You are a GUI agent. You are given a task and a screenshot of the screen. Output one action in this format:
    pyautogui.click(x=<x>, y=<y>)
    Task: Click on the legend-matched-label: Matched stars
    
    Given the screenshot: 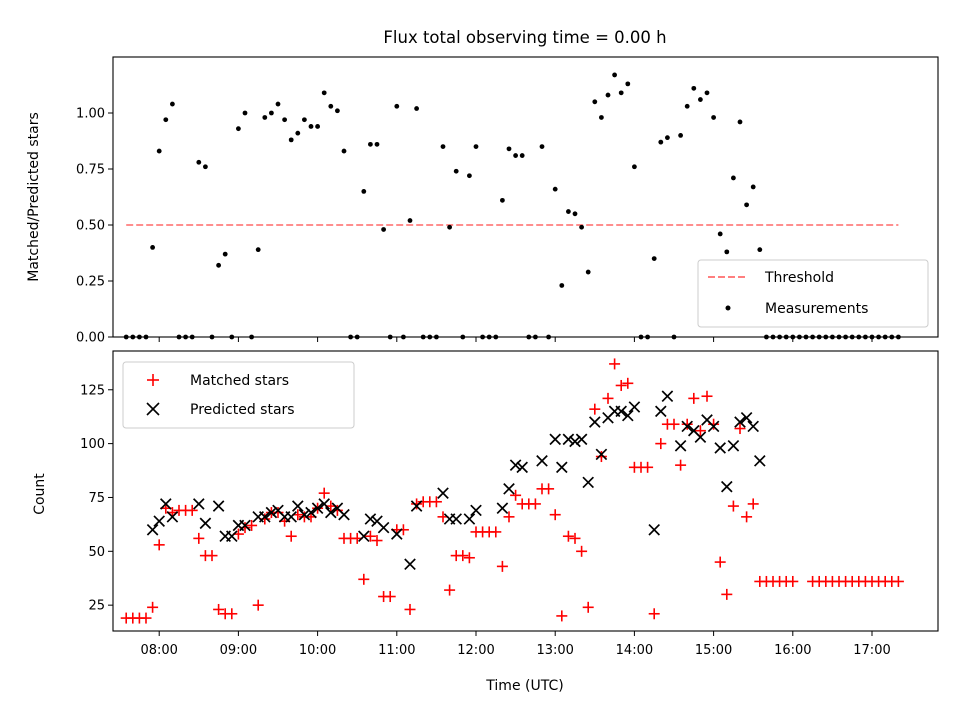 What is the action you would take?
    pyautogui.click(x=239, y=381)
    